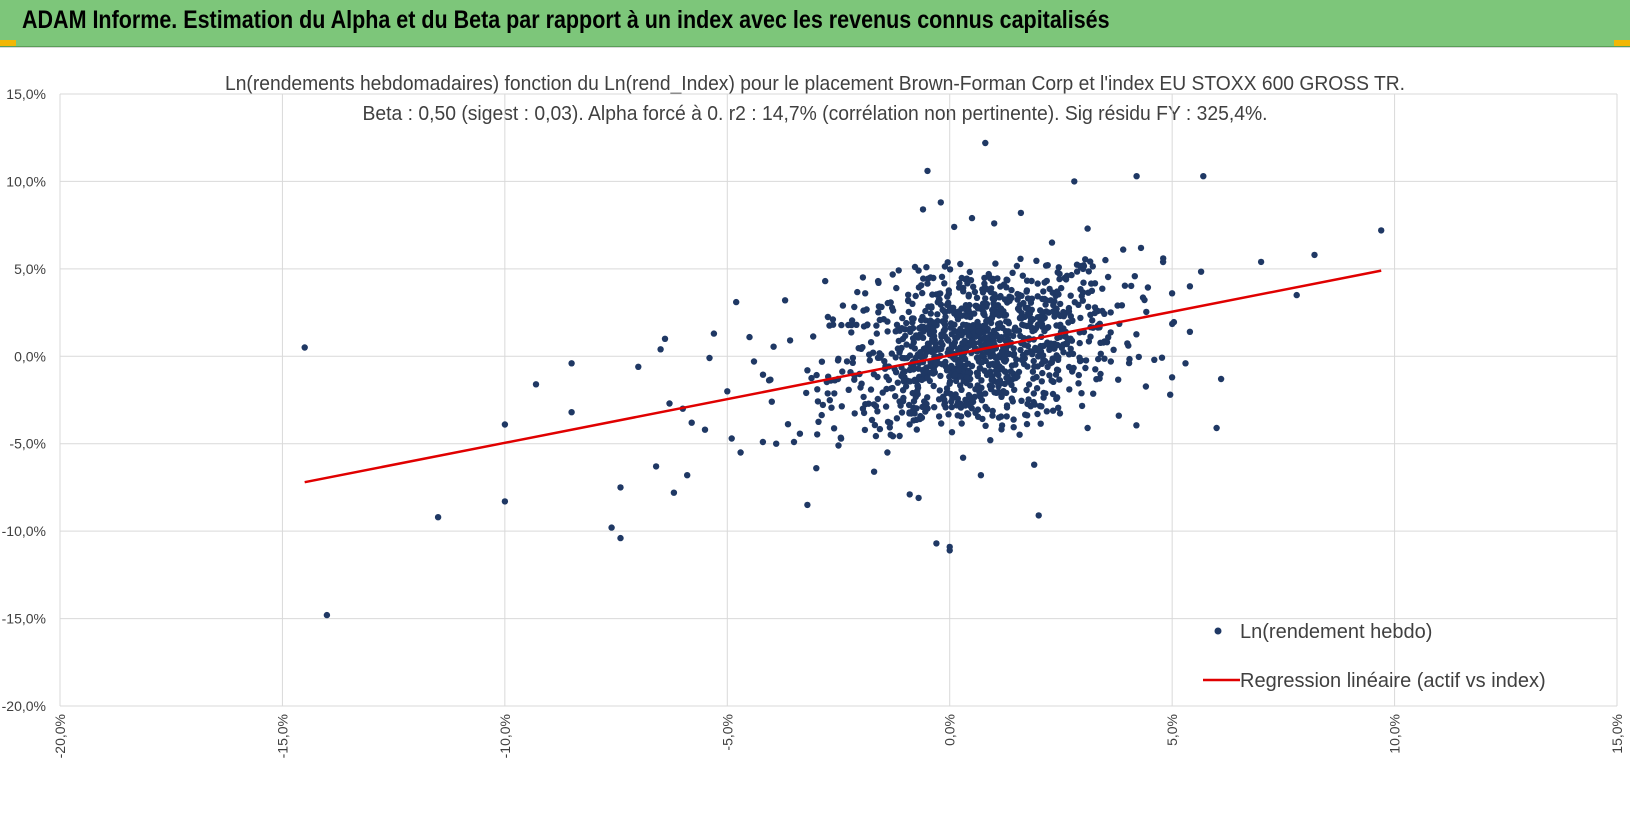  What do you see at coordinates (1172, 730) in the screenshot?
I see `x-tick-label: 5,0%` at bounding box center [1172, 730].